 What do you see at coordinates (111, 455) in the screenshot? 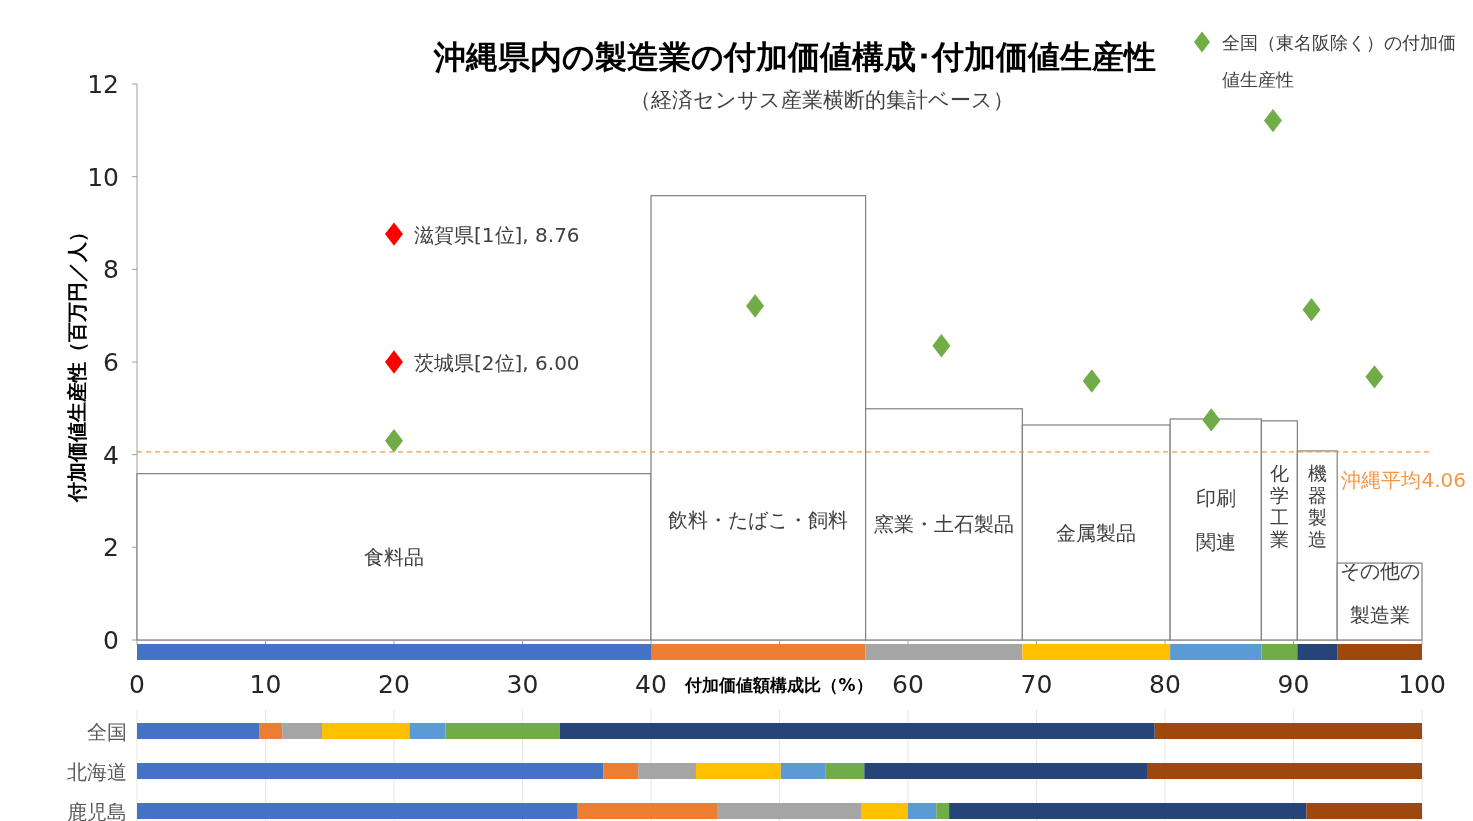
I see `y-tick-label: 4` at bounding box center [111, 455].